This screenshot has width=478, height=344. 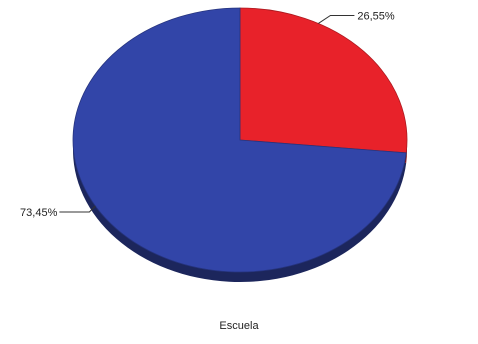 I want to click on pie-label-1: 73,45%, so click(x=39, y=213).